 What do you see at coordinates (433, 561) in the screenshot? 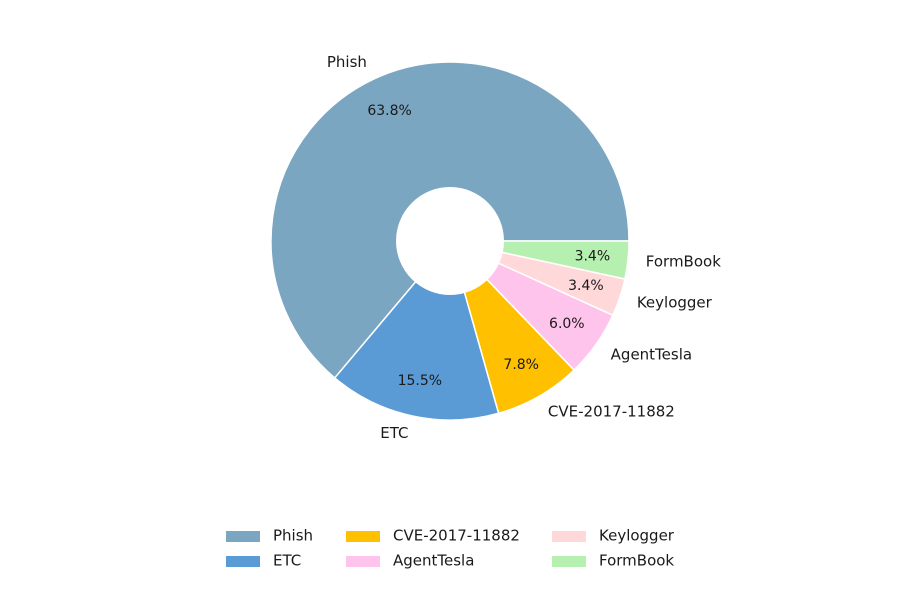
I see `legend-label-agenttesla: AgentTesla` at bounding box center [433, 561].